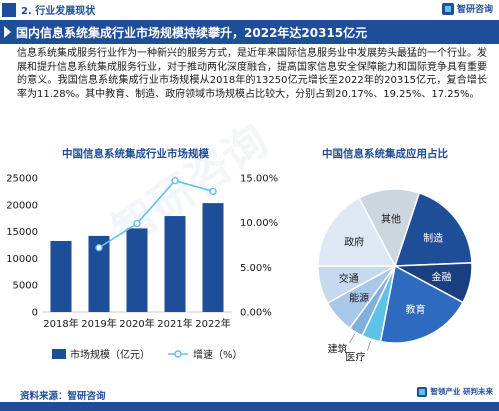 The width and height of the screenshot is (499, 411). What do you see at coordinates (156, 214) in the screenshot?
I see `growth-line` at bounding box center [156, 214].